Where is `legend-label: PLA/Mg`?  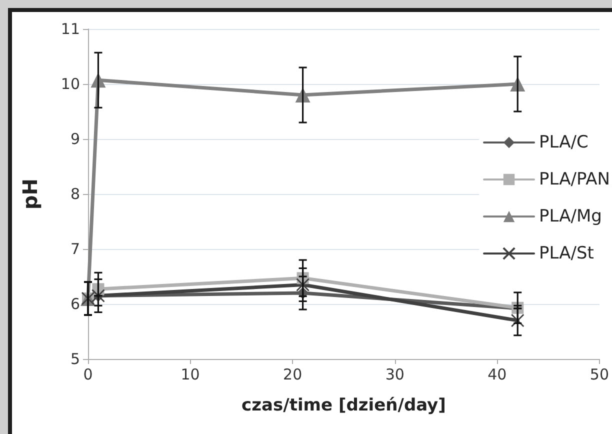
legend-label: PLA/Mg is located at coordinates (570, 216).